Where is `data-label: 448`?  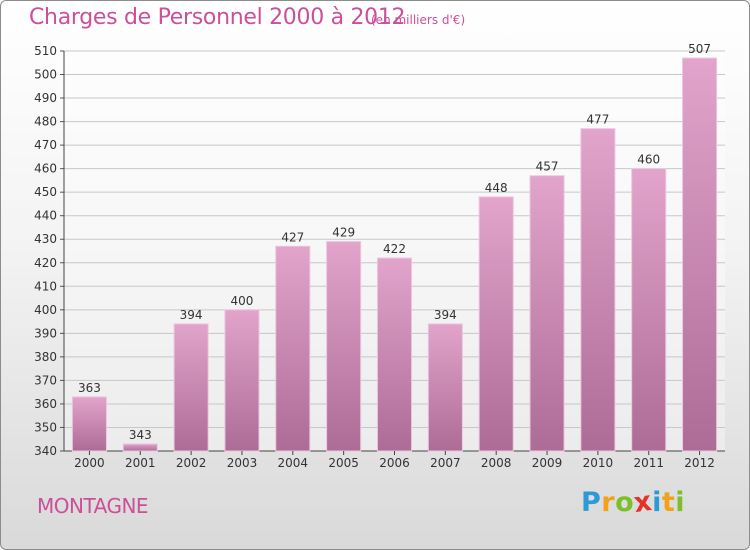
data-label: 448 is located at coordinates (496, 188).